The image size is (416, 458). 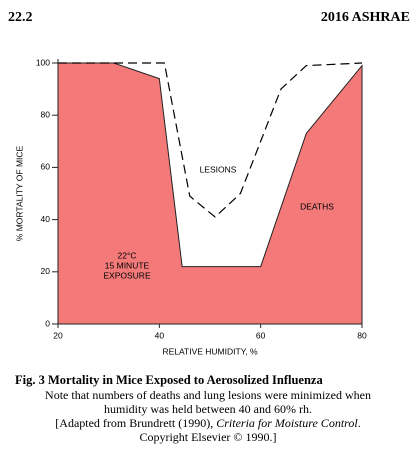 I want to click on x-tick-label: 80, so click(x=362, y=335).